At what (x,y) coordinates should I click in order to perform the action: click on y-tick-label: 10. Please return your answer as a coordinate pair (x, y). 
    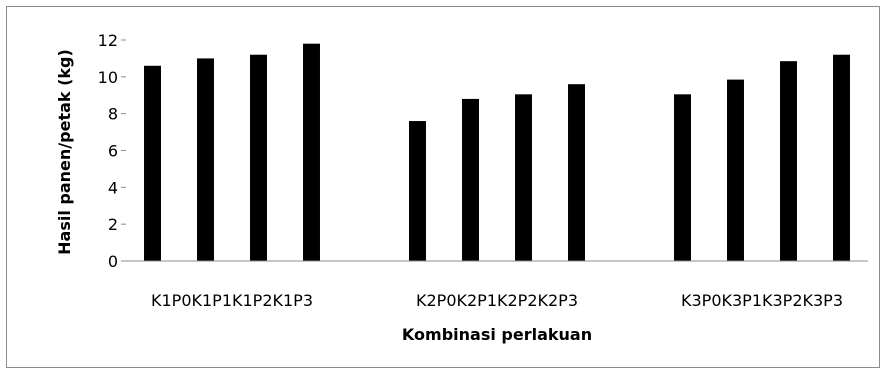
    Looking at the image, I should click on (108, 77).